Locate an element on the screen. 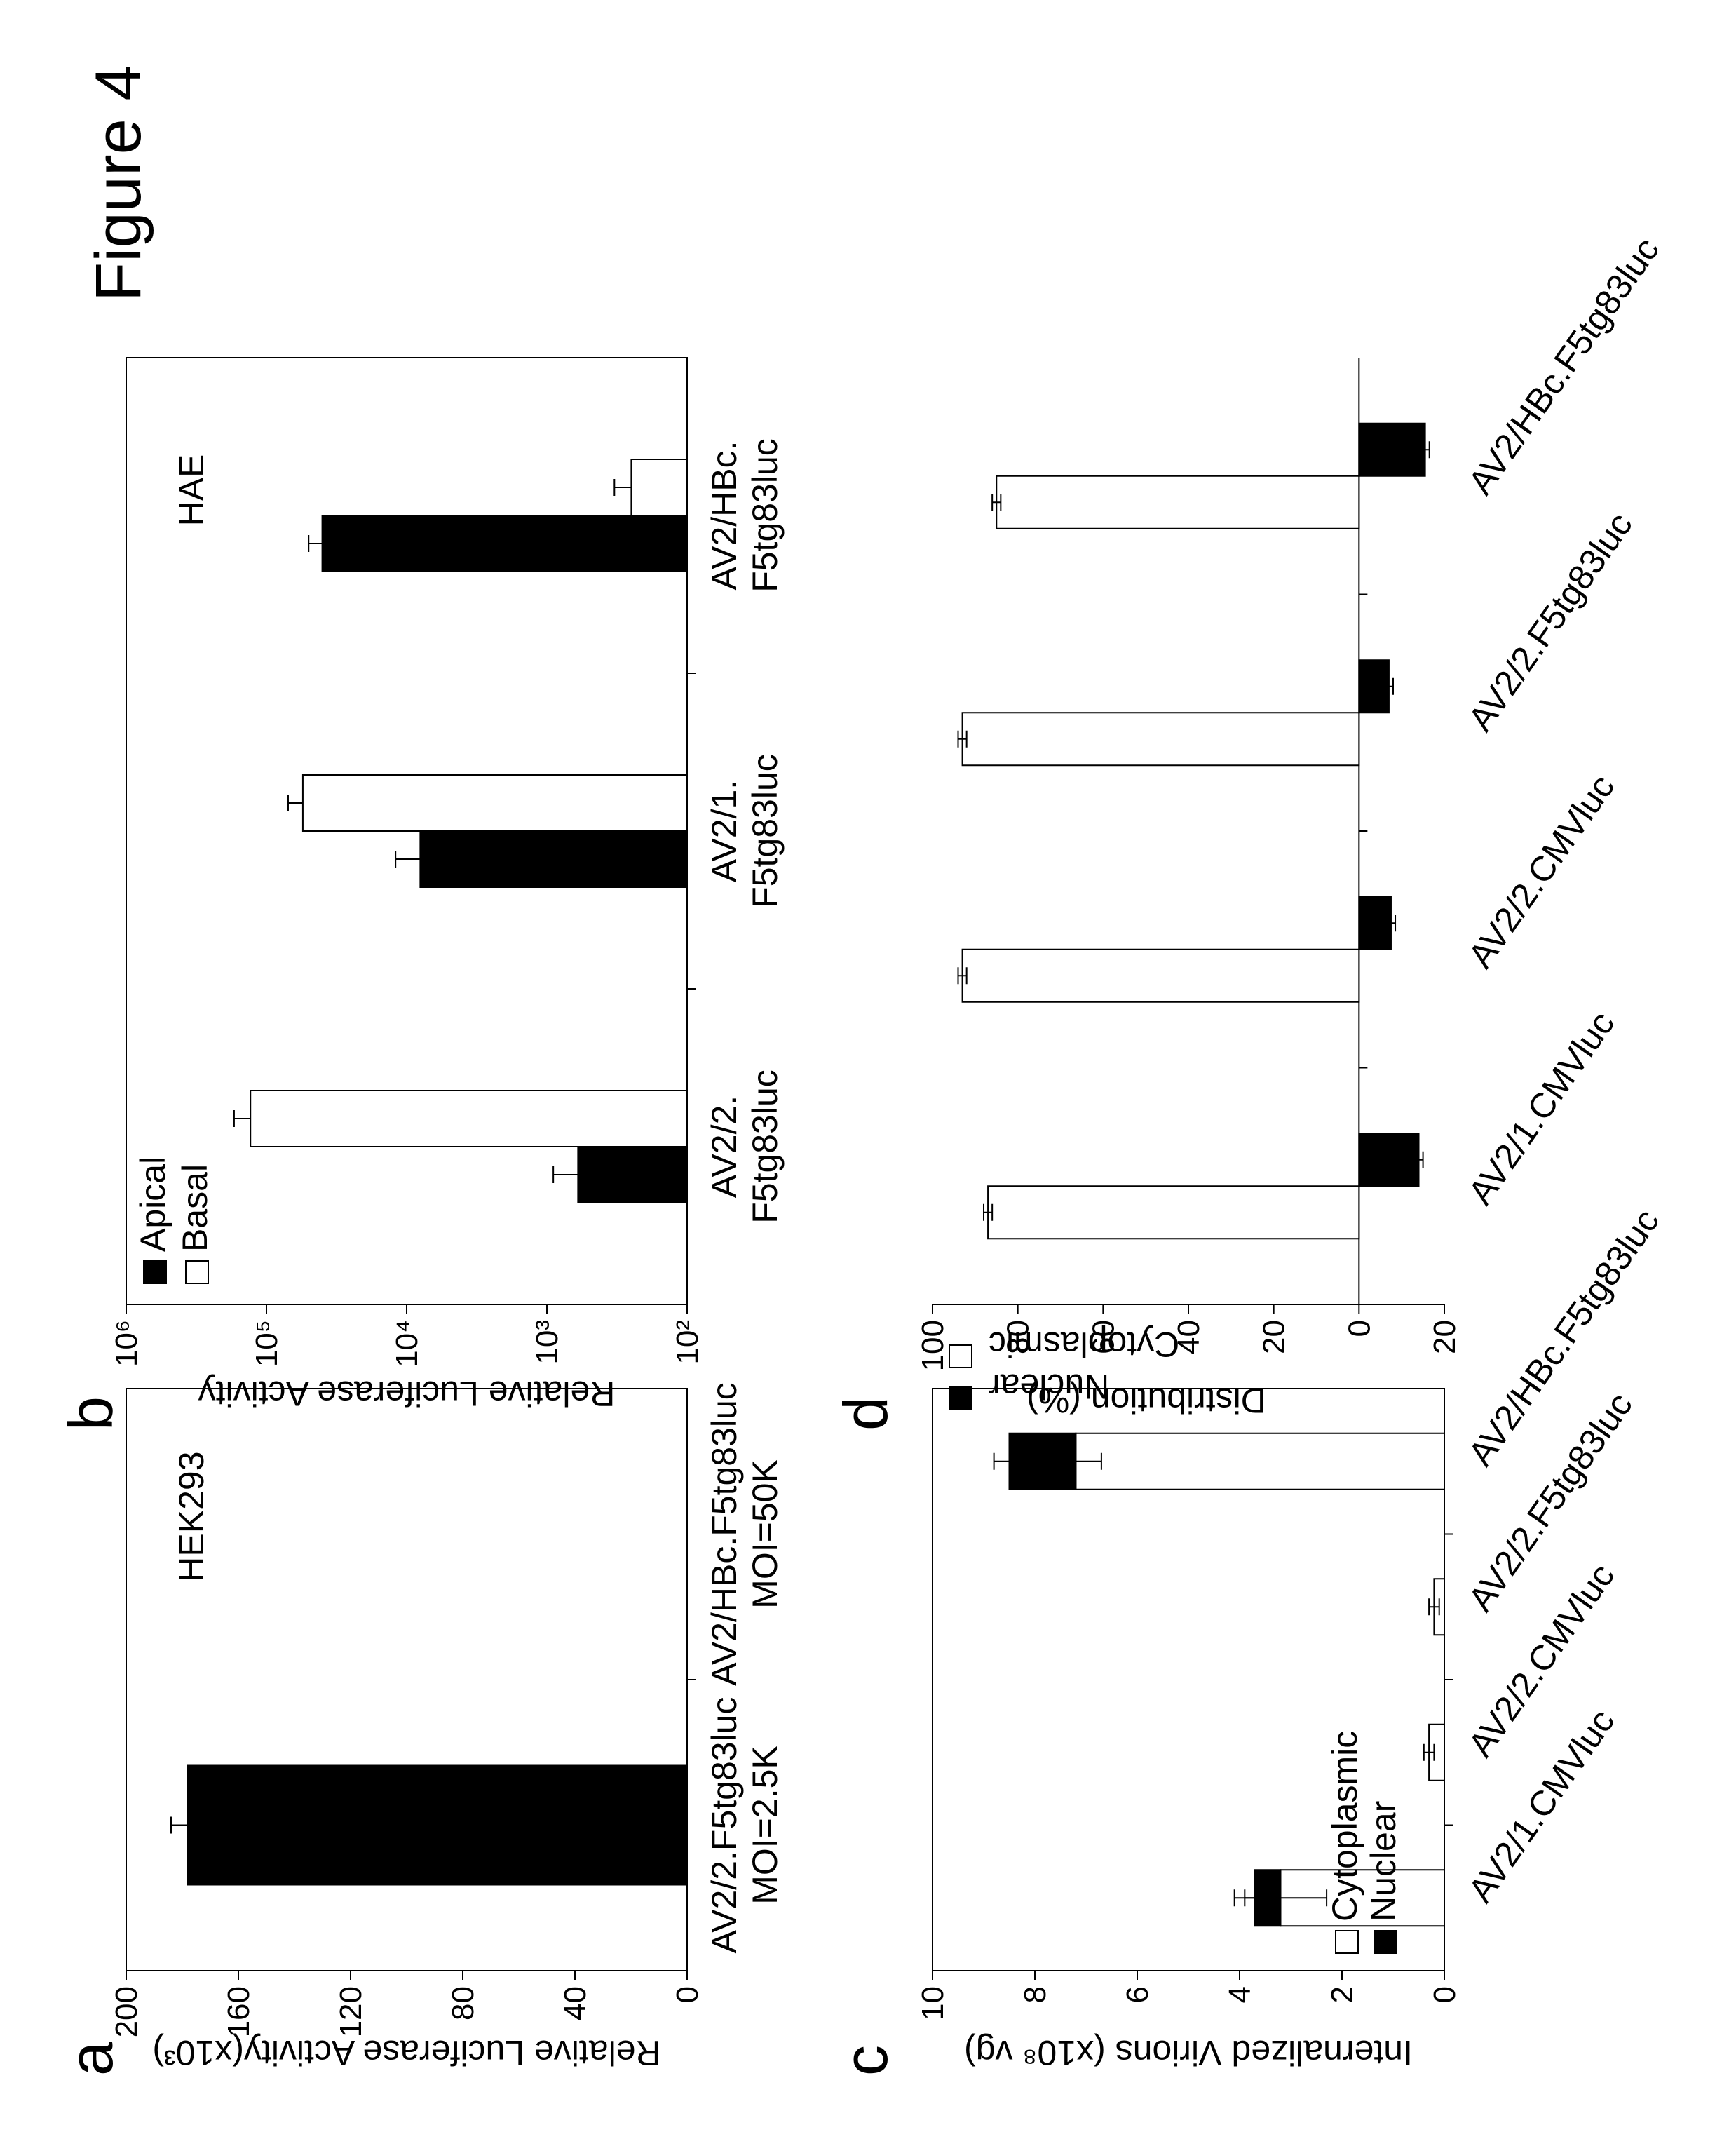 The height and width of the screenshot is (2146, 1736). panel-b-annotation: HAE is located at coordinates (191, 490).